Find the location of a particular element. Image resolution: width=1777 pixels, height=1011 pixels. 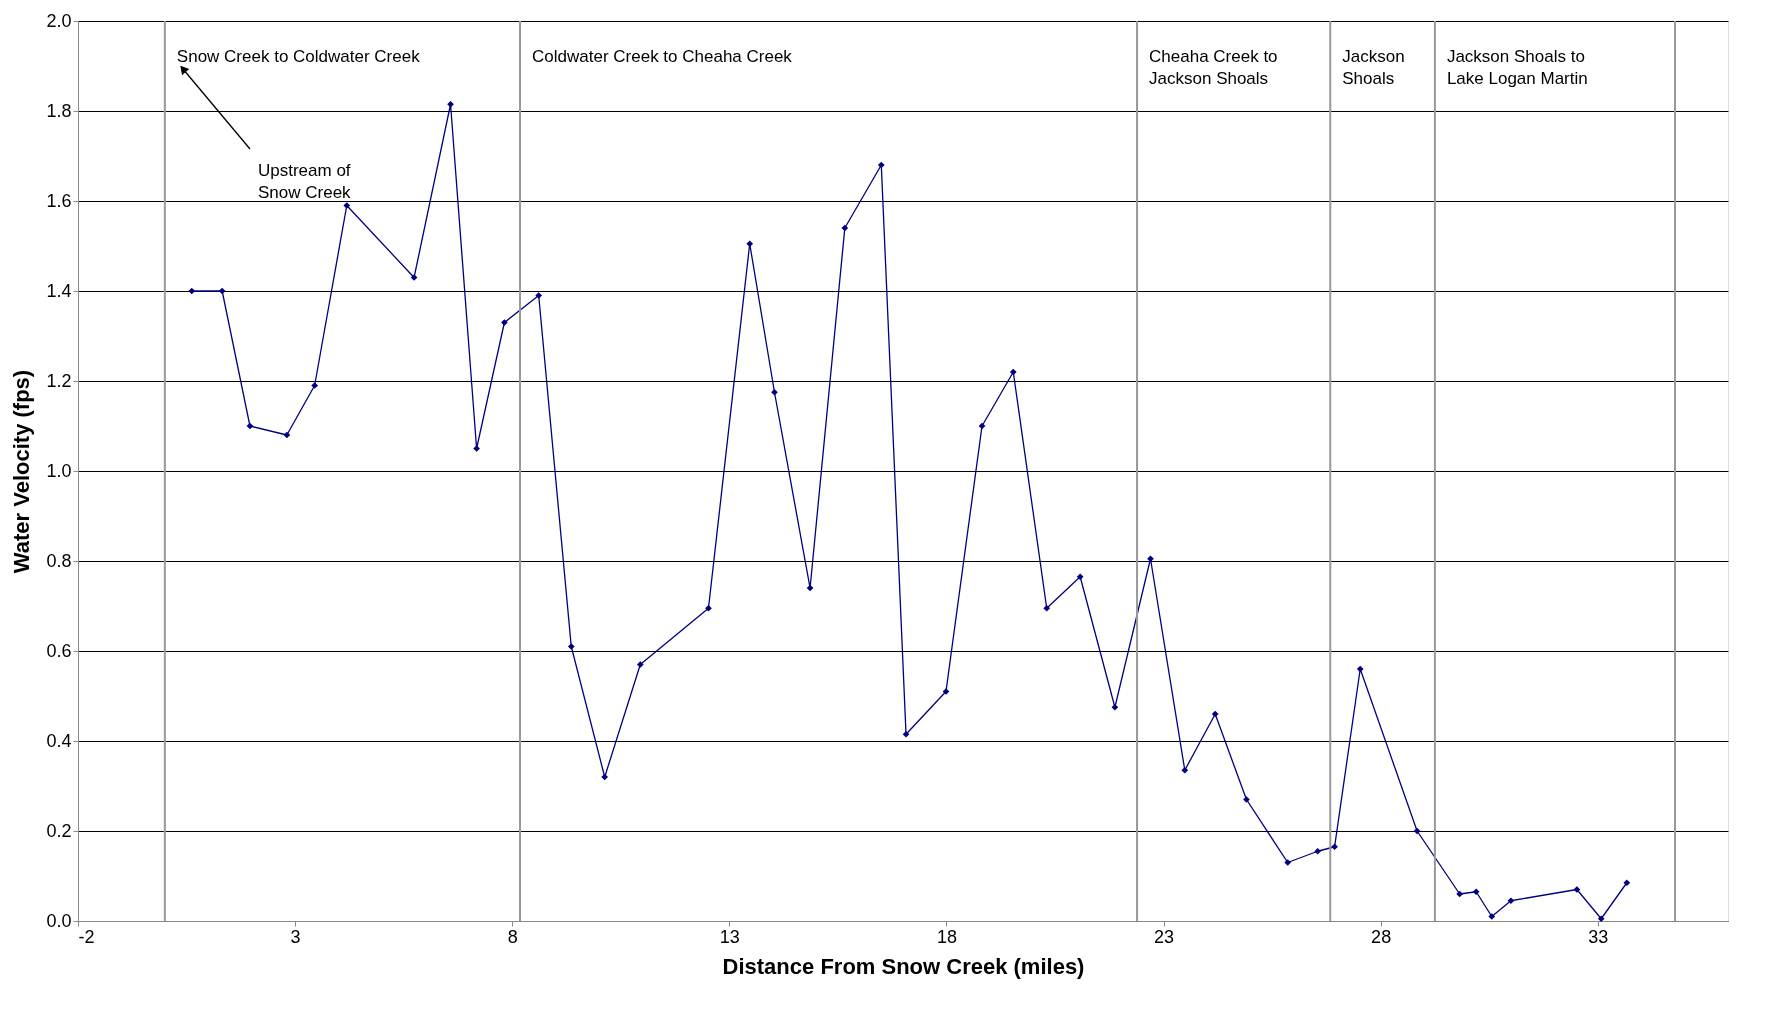

y-tick-label: 1.8 is located at coordinates (59, 110).